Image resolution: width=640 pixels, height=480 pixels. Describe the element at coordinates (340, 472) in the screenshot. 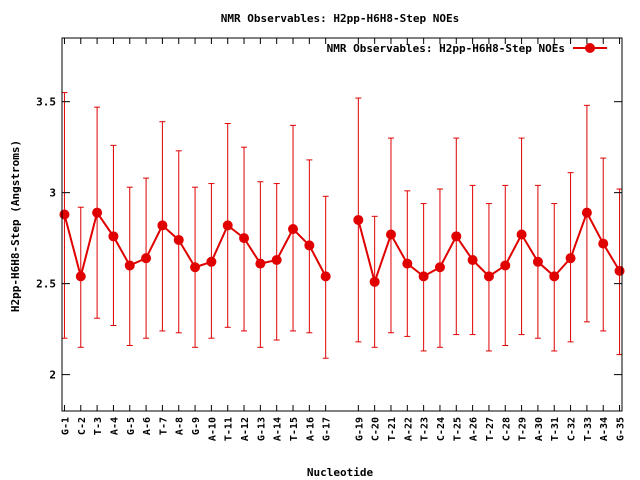

I see `x-axis-label: Nucleotide` at that location.